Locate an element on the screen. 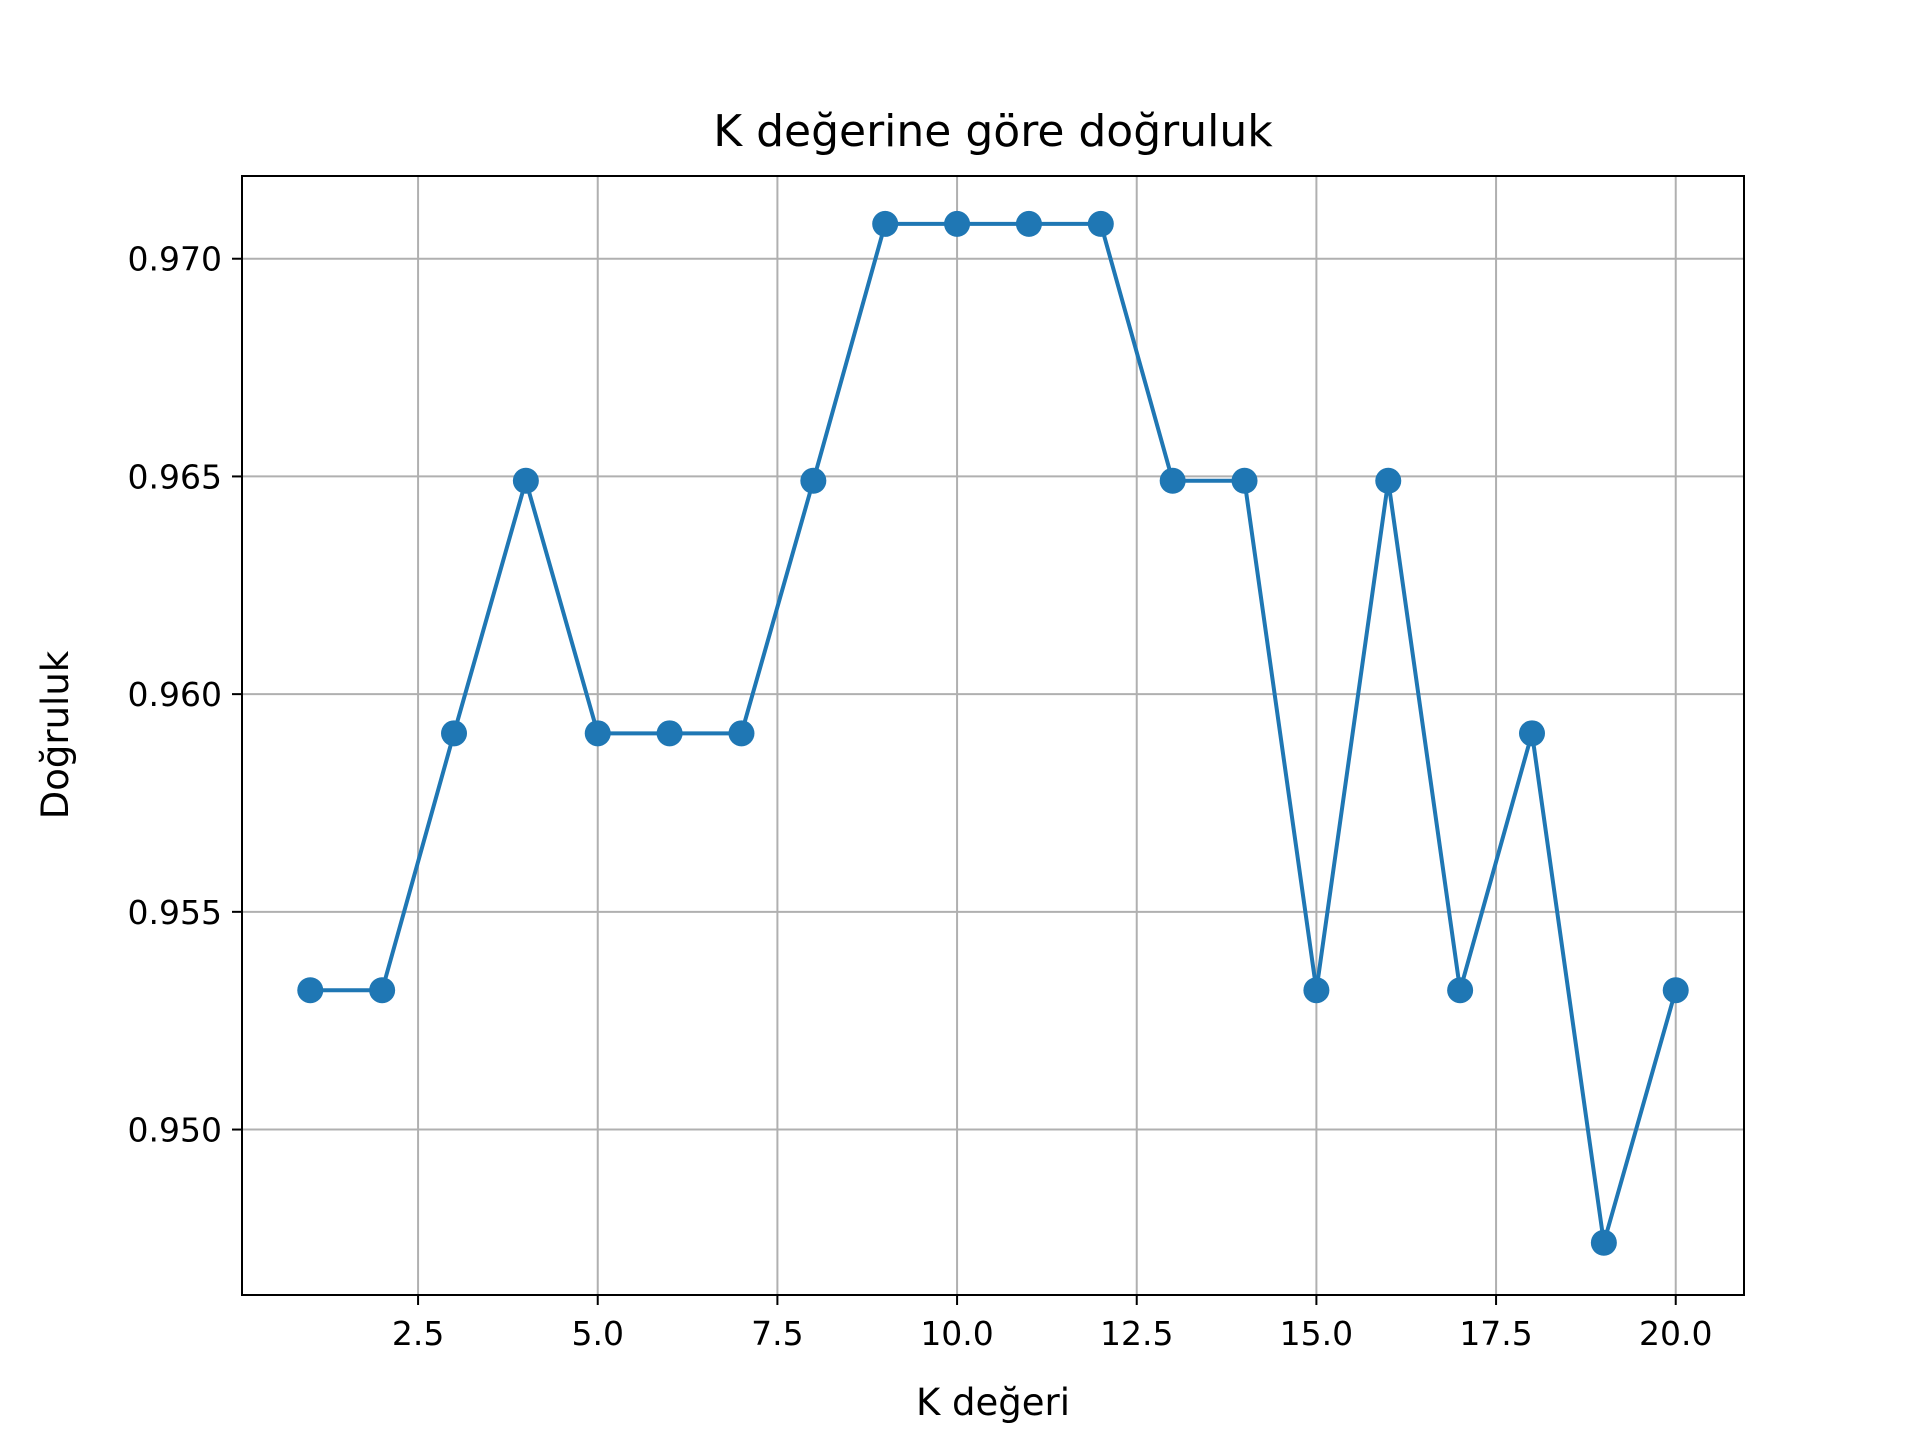 Image resolution: width=1920 pixels, height=1440 pixels. x-tick-label: 7.5 is located at coordinates (777, 1333).